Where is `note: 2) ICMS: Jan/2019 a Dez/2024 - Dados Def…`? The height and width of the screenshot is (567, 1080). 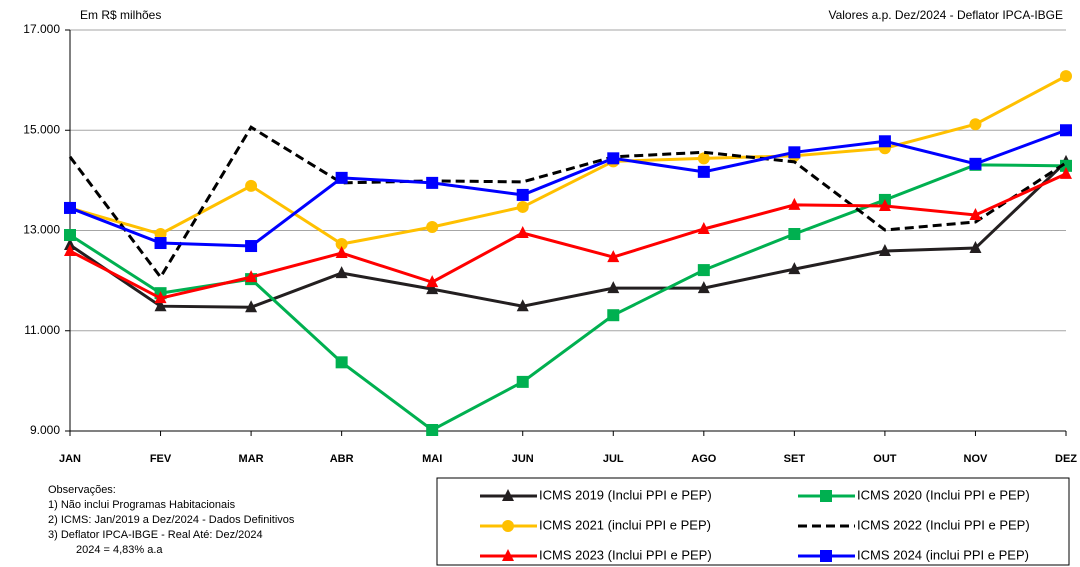
note: 2) ICMS: Jan/2019 a Dez/2024 - Dados Def… is located at coordinates (171, 520).